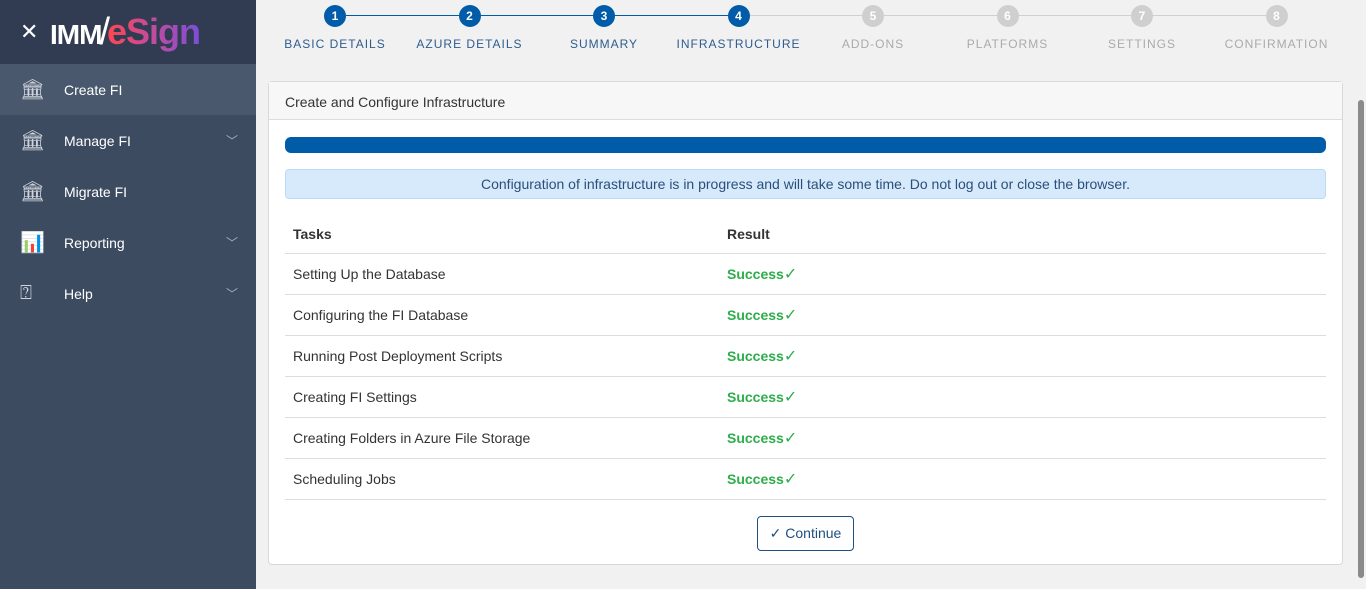  Describe the element at coordinates (335, 16) in the screenshot. I see `step-number: 1` at that location.